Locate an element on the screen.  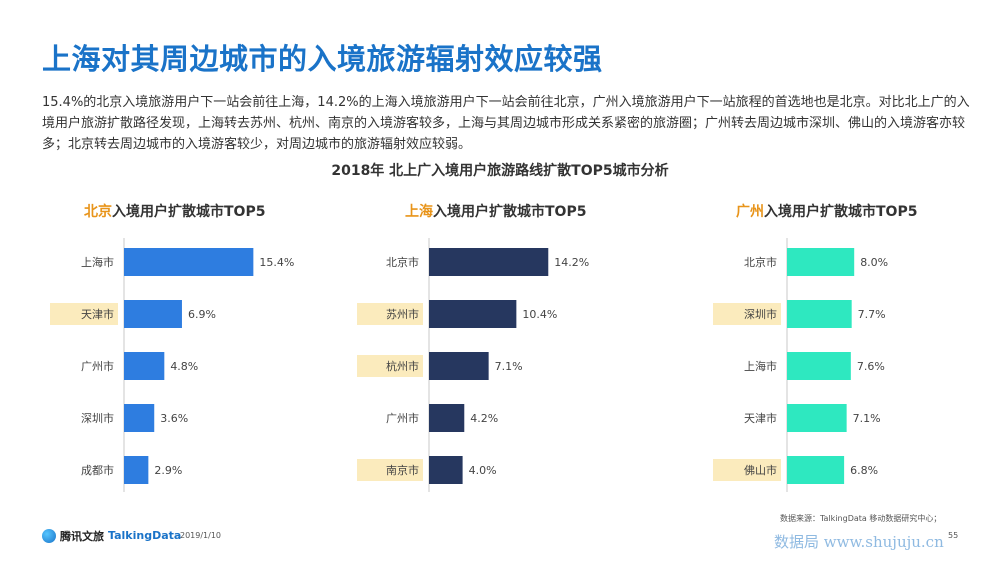
panel-title-beijing: 北京入境用户扩散城市TOP5 is located at coordinates (174, 211).